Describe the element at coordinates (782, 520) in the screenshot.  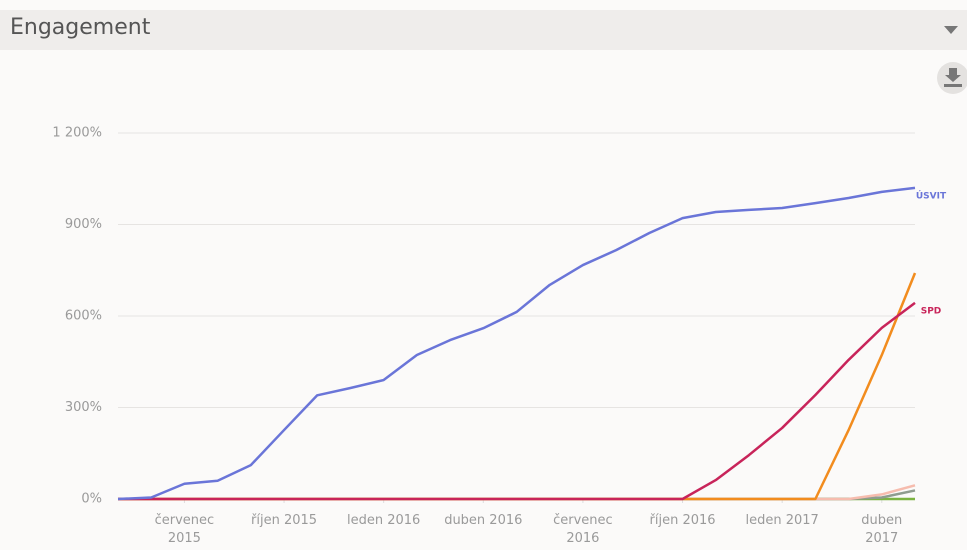
I see `x-tick-label: leden 2017` at that location.